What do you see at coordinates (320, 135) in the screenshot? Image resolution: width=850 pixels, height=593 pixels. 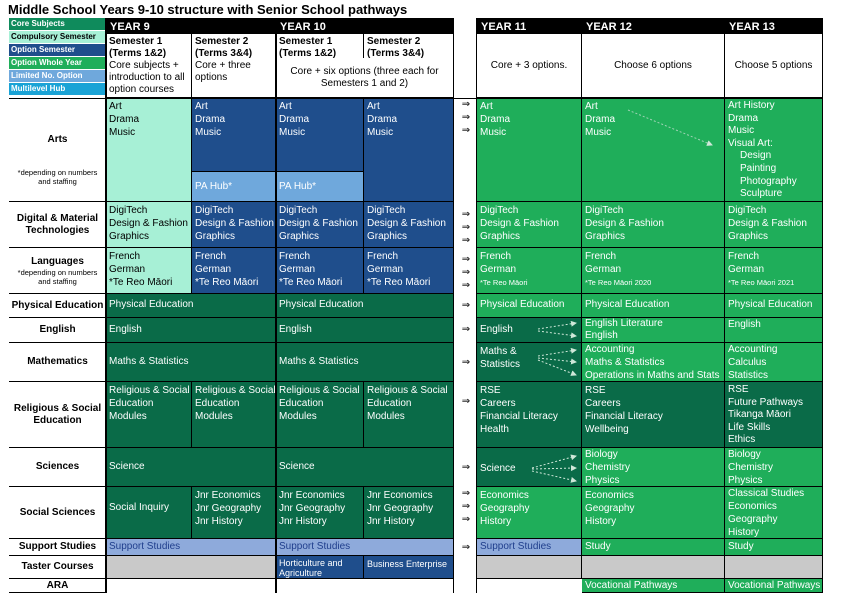 I see `y10s1-arts: Art Drama Music` at bounding box center [320, 135].